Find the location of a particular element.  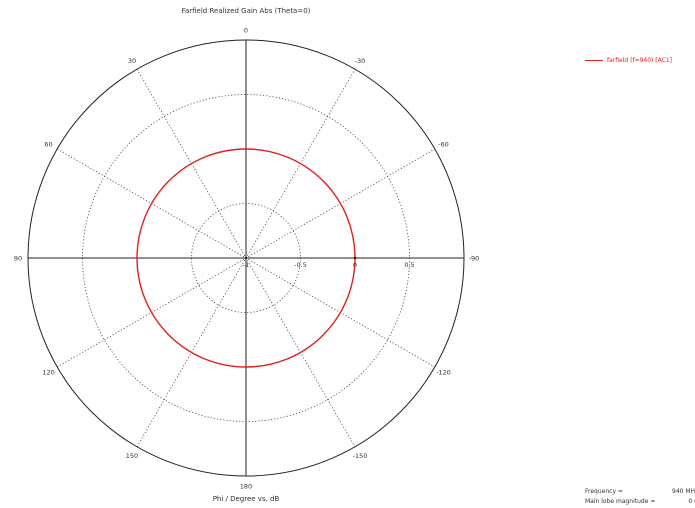

radial-tick-labels: -1 -0.5 0 0.5 is located at coordinates (329, 265).